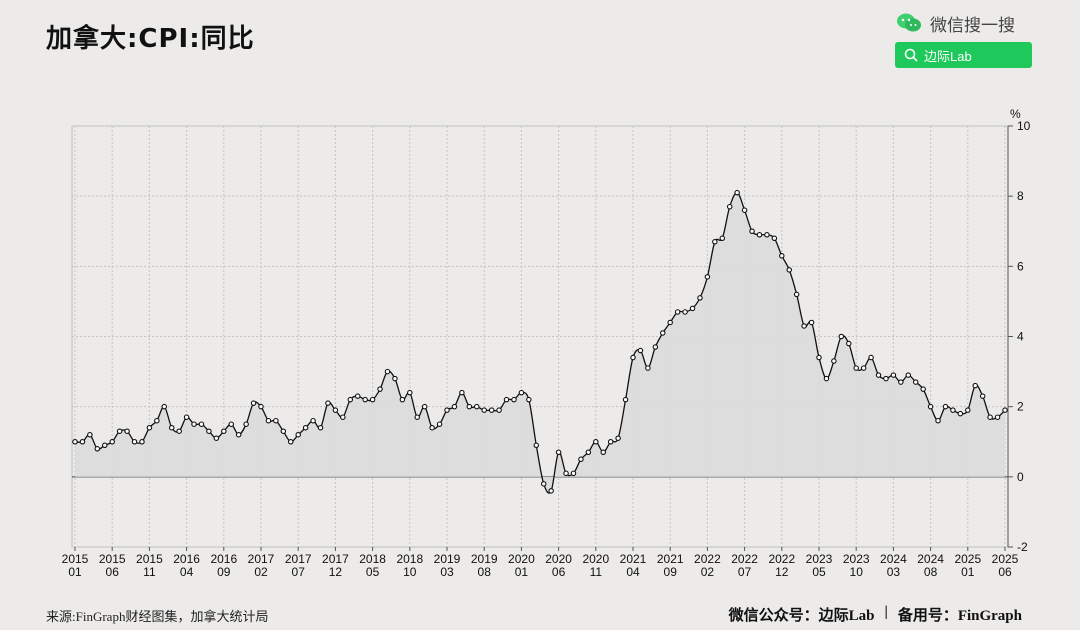  I want to click on y-axis-unit: %, so click(1015, 114).